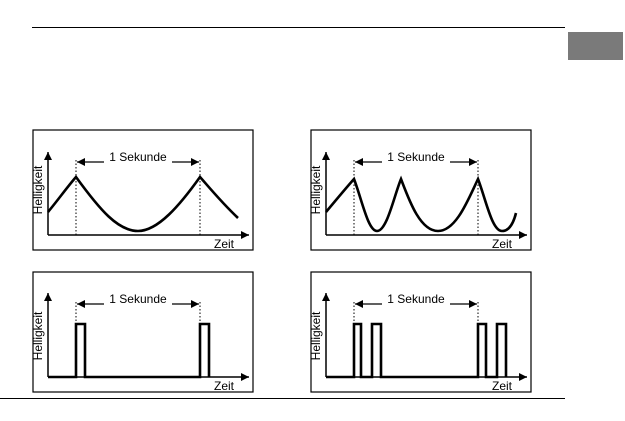  I want to click on footer-rule, so click(282, 398).